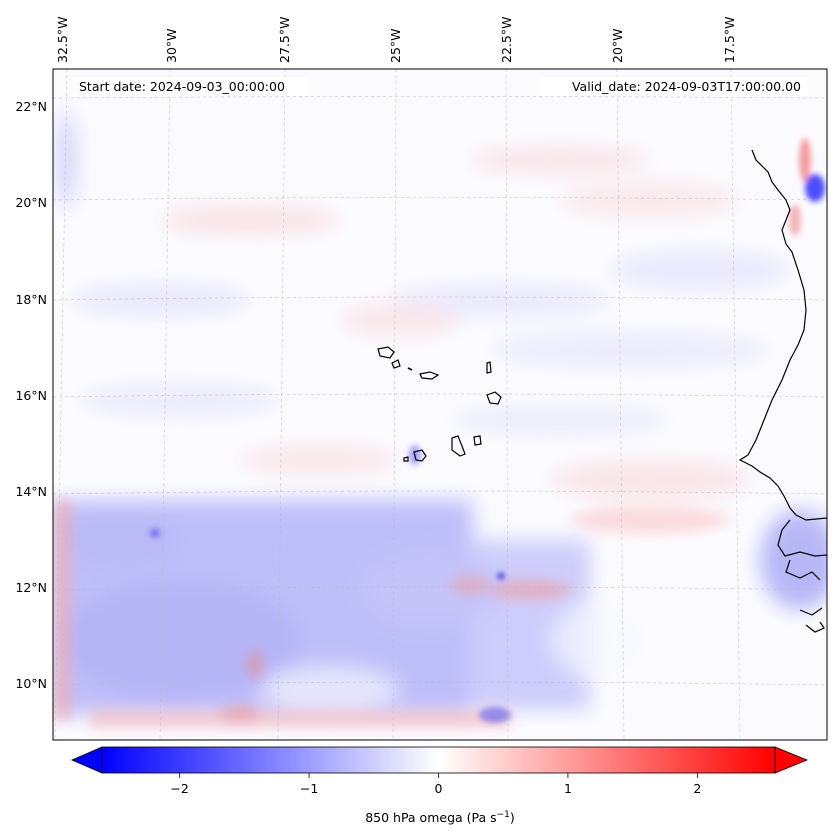 This screenshot has height=839, width=837. What do you see at coordinates (440, 817) in the screenshot?
I see `colorbar-label: 850 hPa omega (Pa s−1)` at bounding box center [440, 817].